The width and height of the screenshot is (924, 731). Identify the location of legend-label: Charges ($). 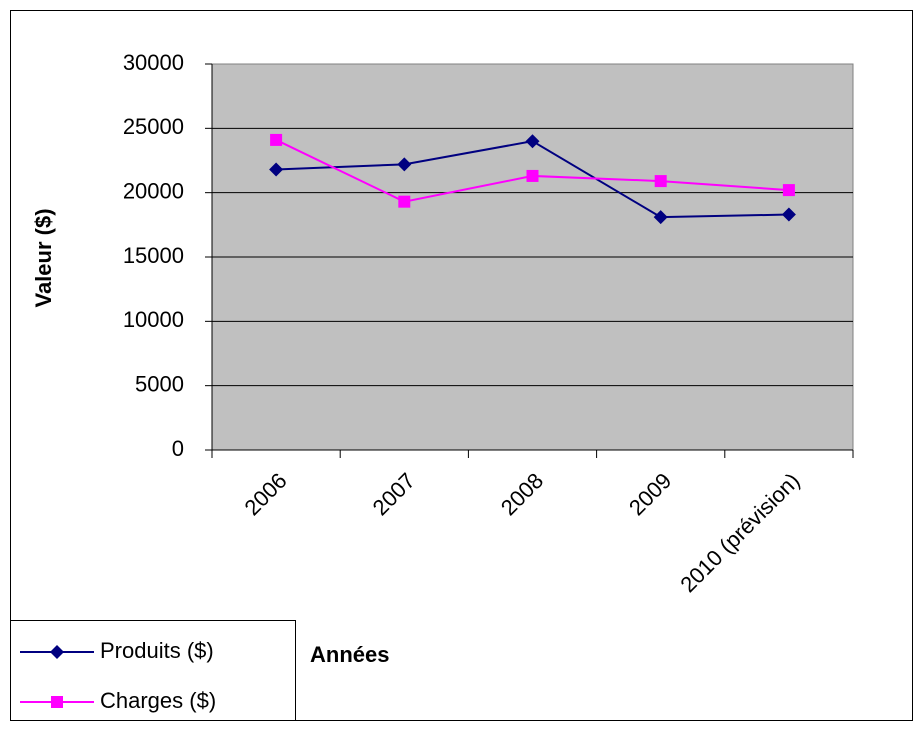
(158, 700).